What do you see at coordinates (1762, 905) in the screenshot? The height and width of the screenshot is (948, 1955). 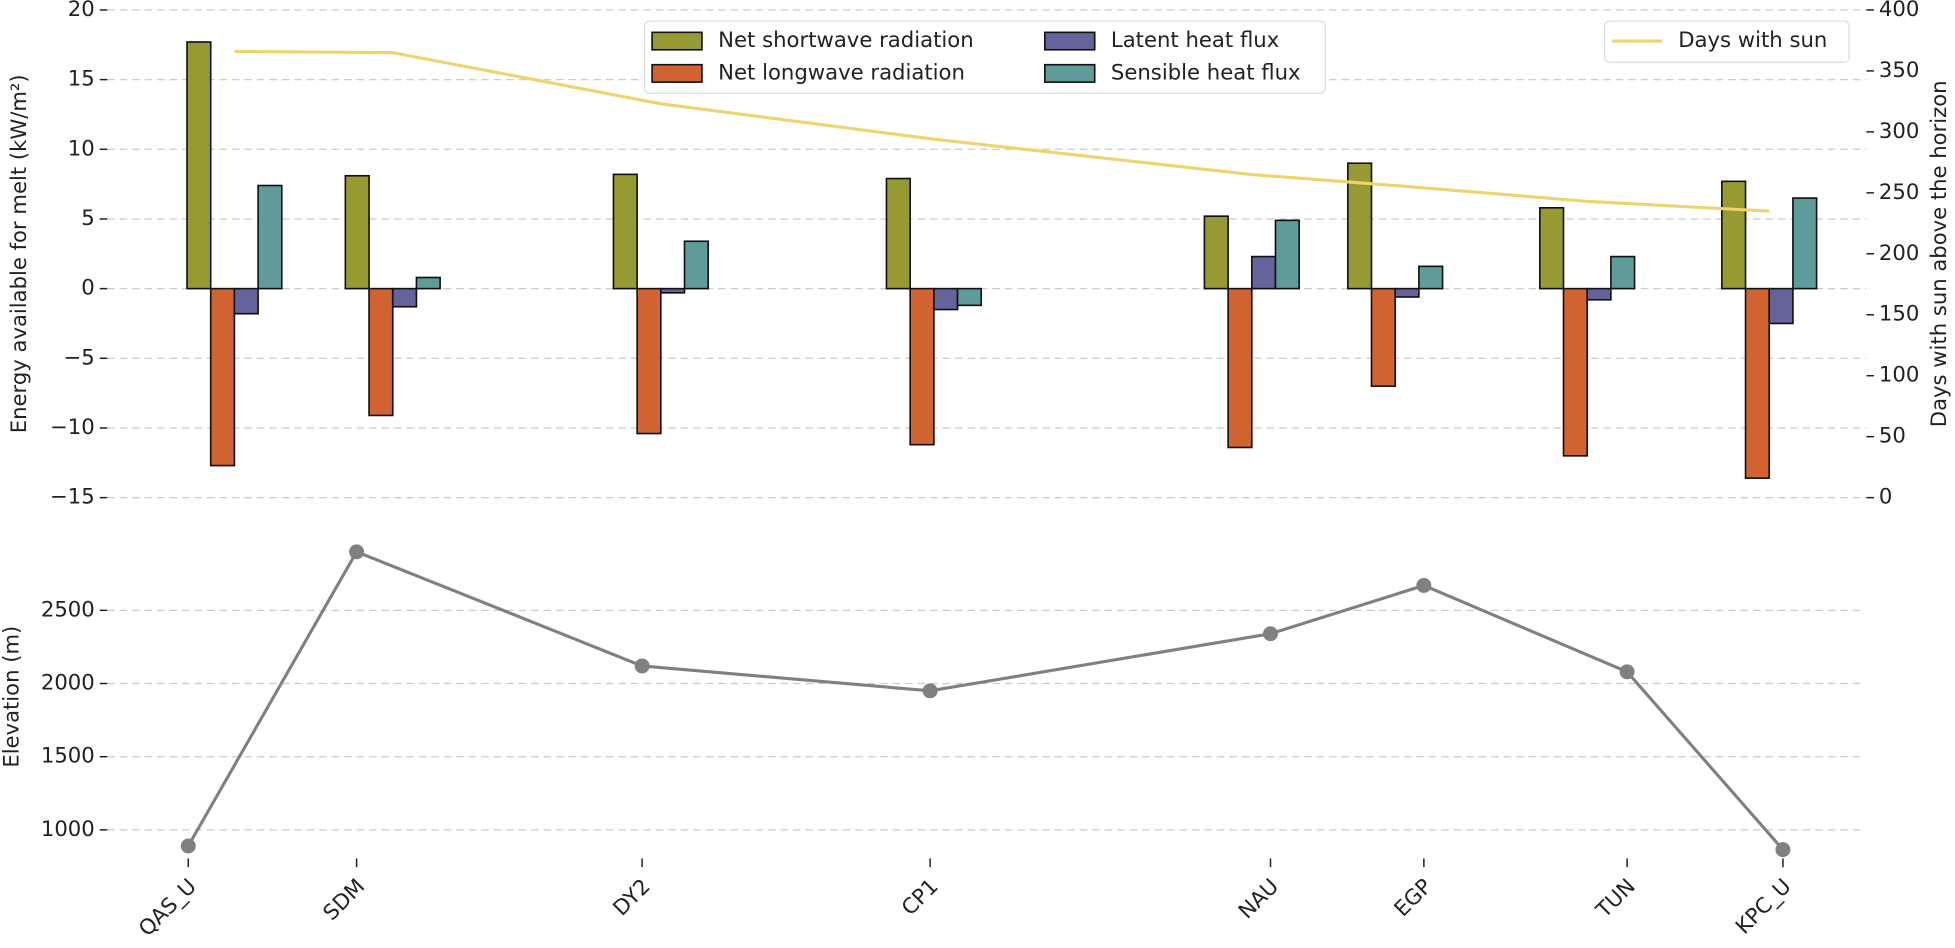 I see `x-tick-label: KPC_U` at bounding box center [1762, 905].